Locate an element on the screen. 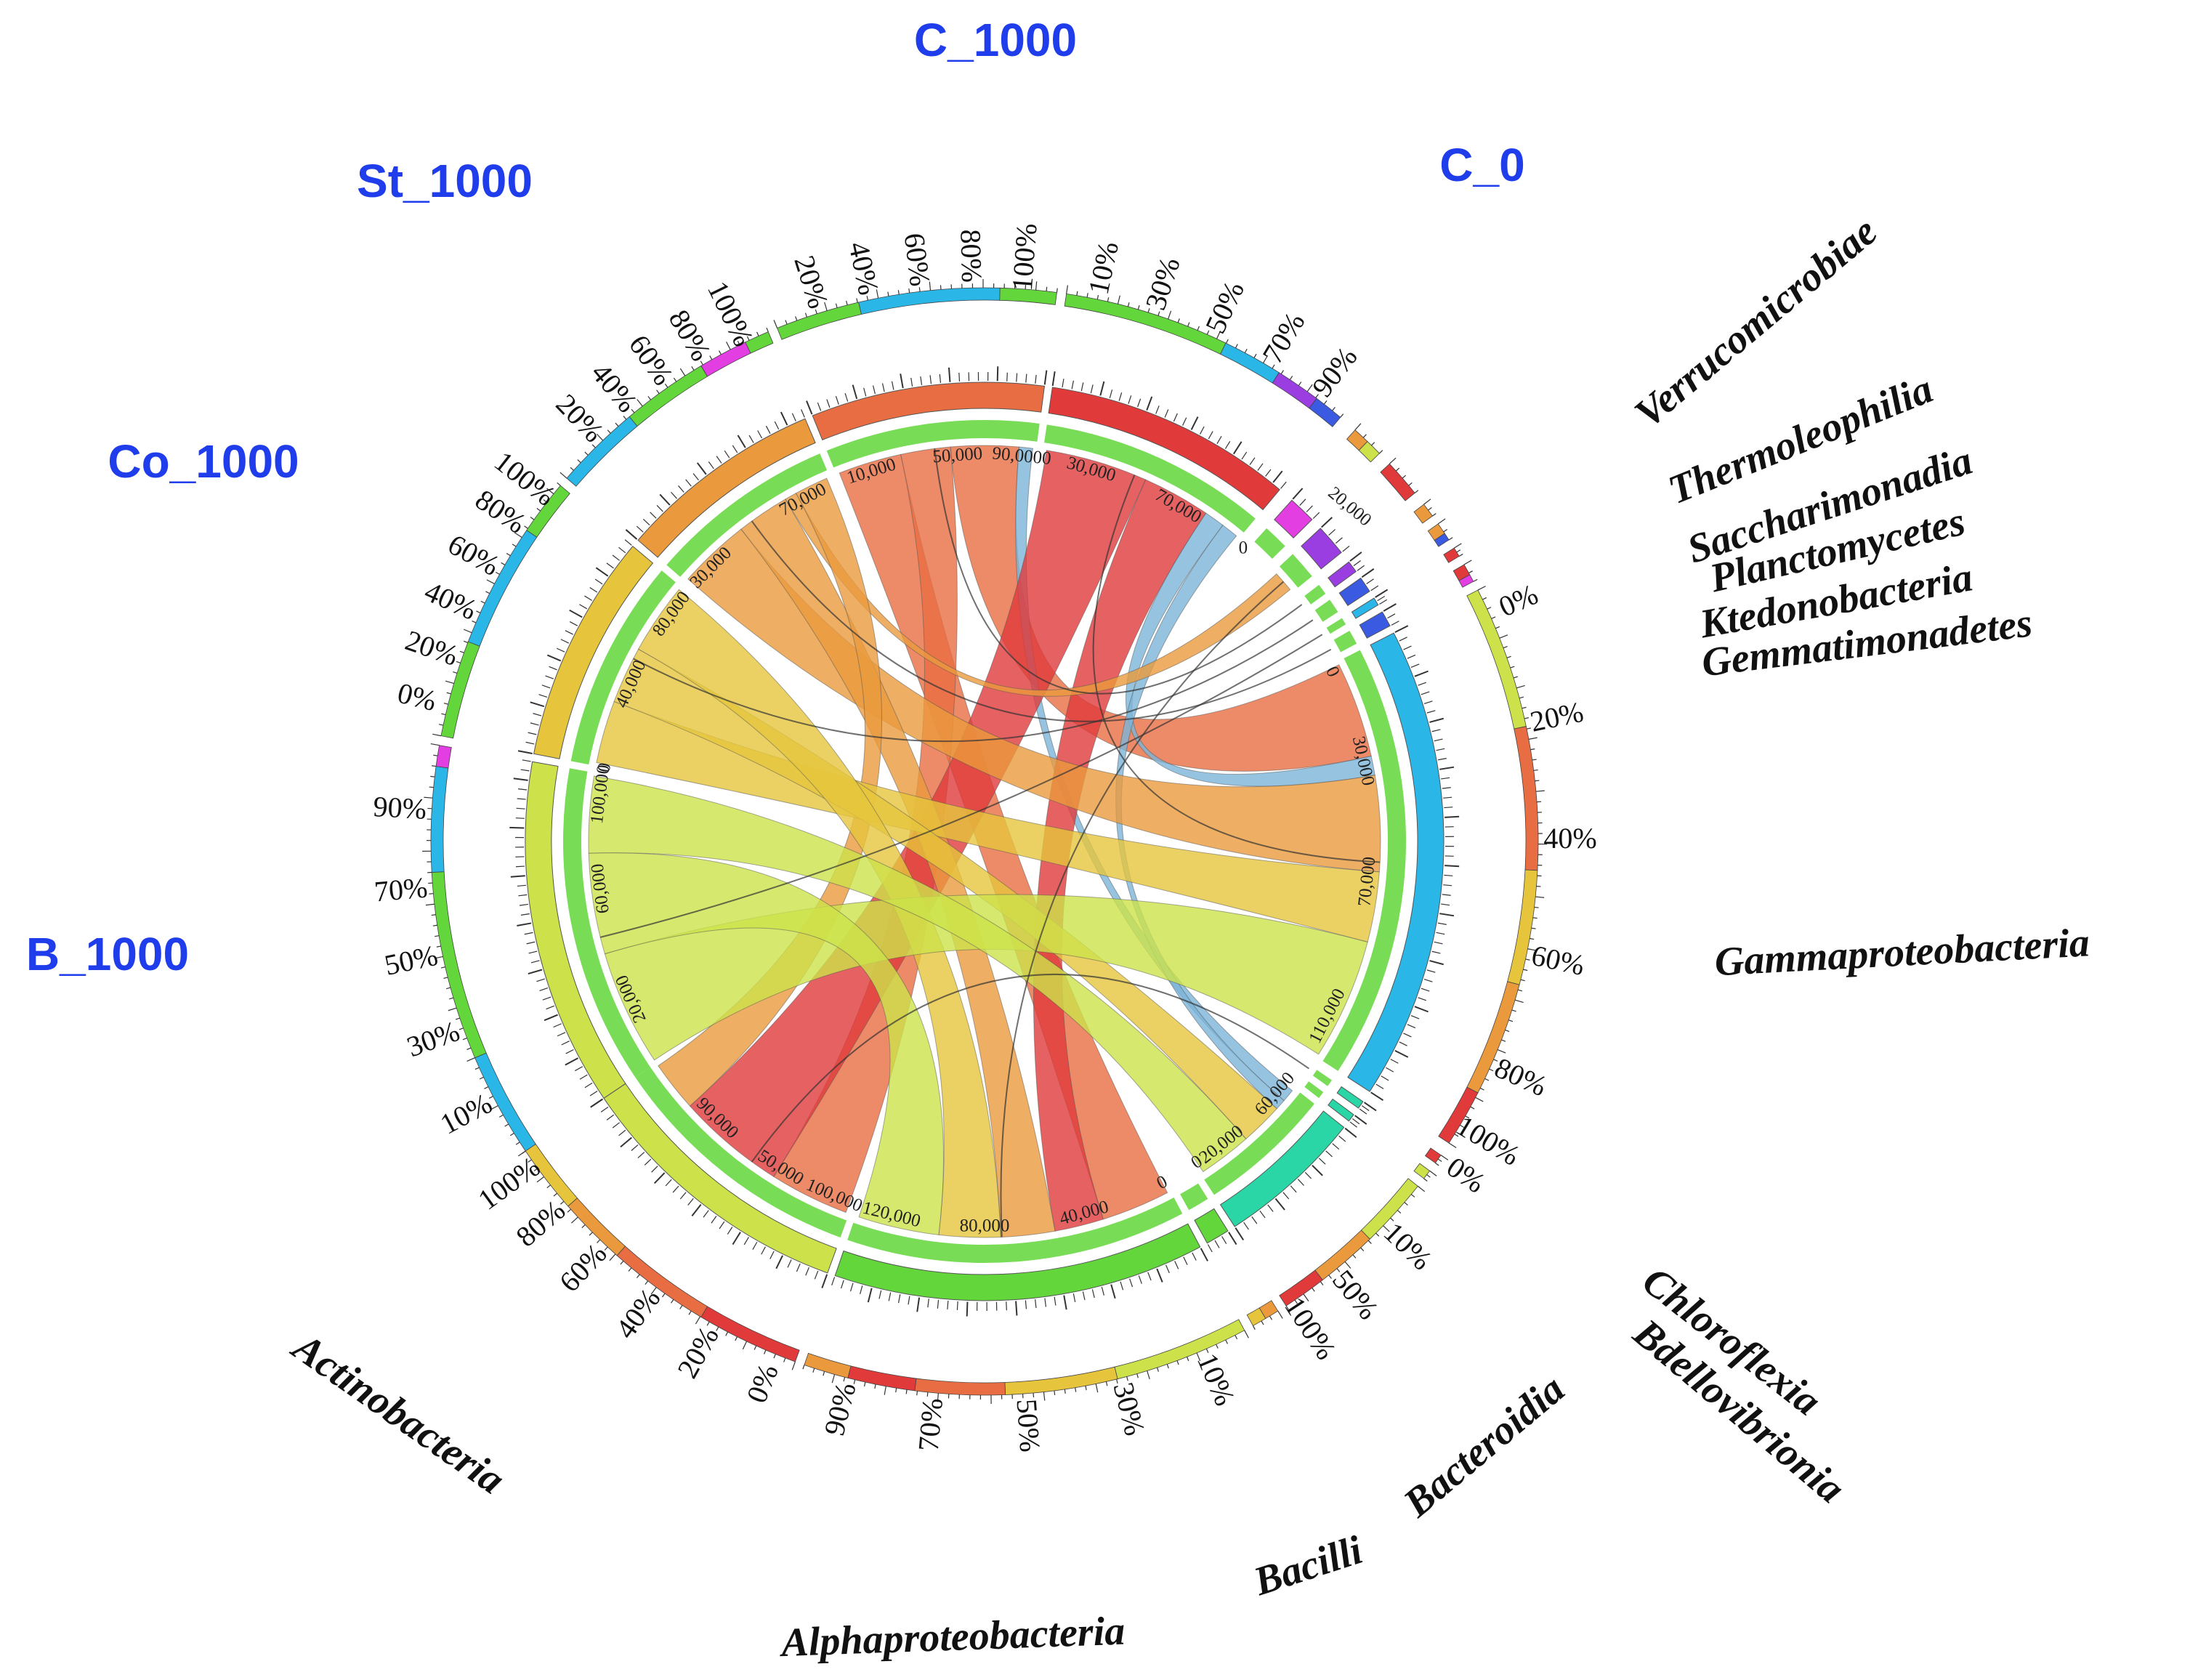 This screenshot has height=1680, width=2206. pct-label-b1000-3: 70% is located at coordinates (401, 890).